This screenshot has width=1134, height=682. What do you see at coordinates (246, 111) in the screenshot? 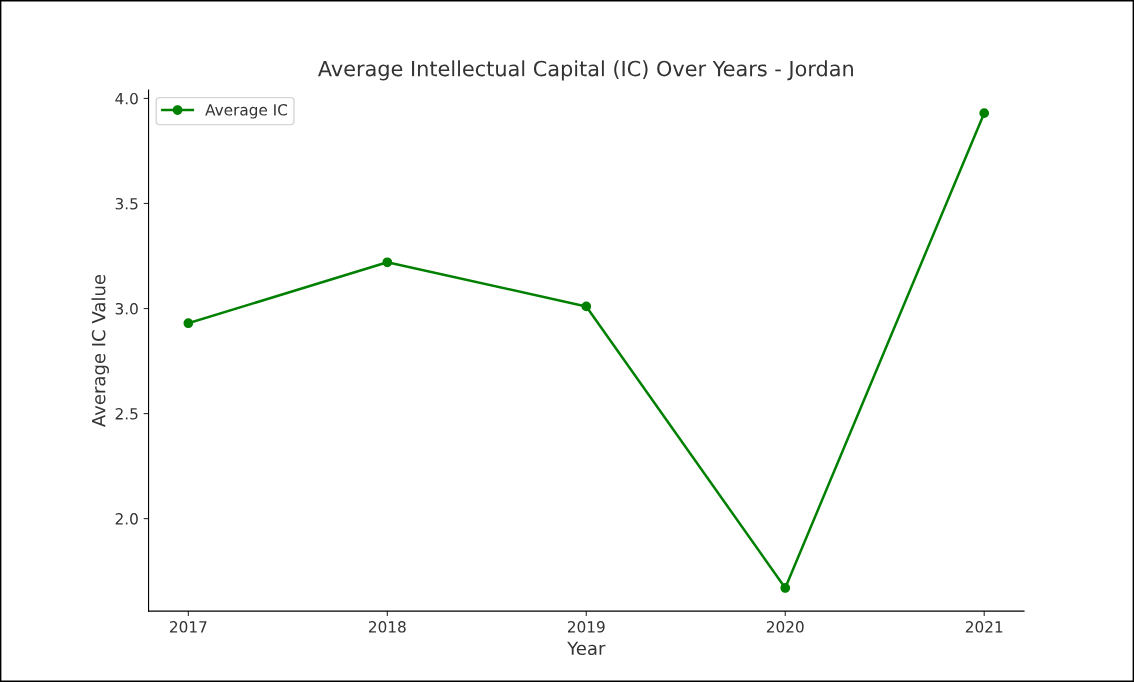
I see `legend-label: Average IC` at bounding box center [246, 111].